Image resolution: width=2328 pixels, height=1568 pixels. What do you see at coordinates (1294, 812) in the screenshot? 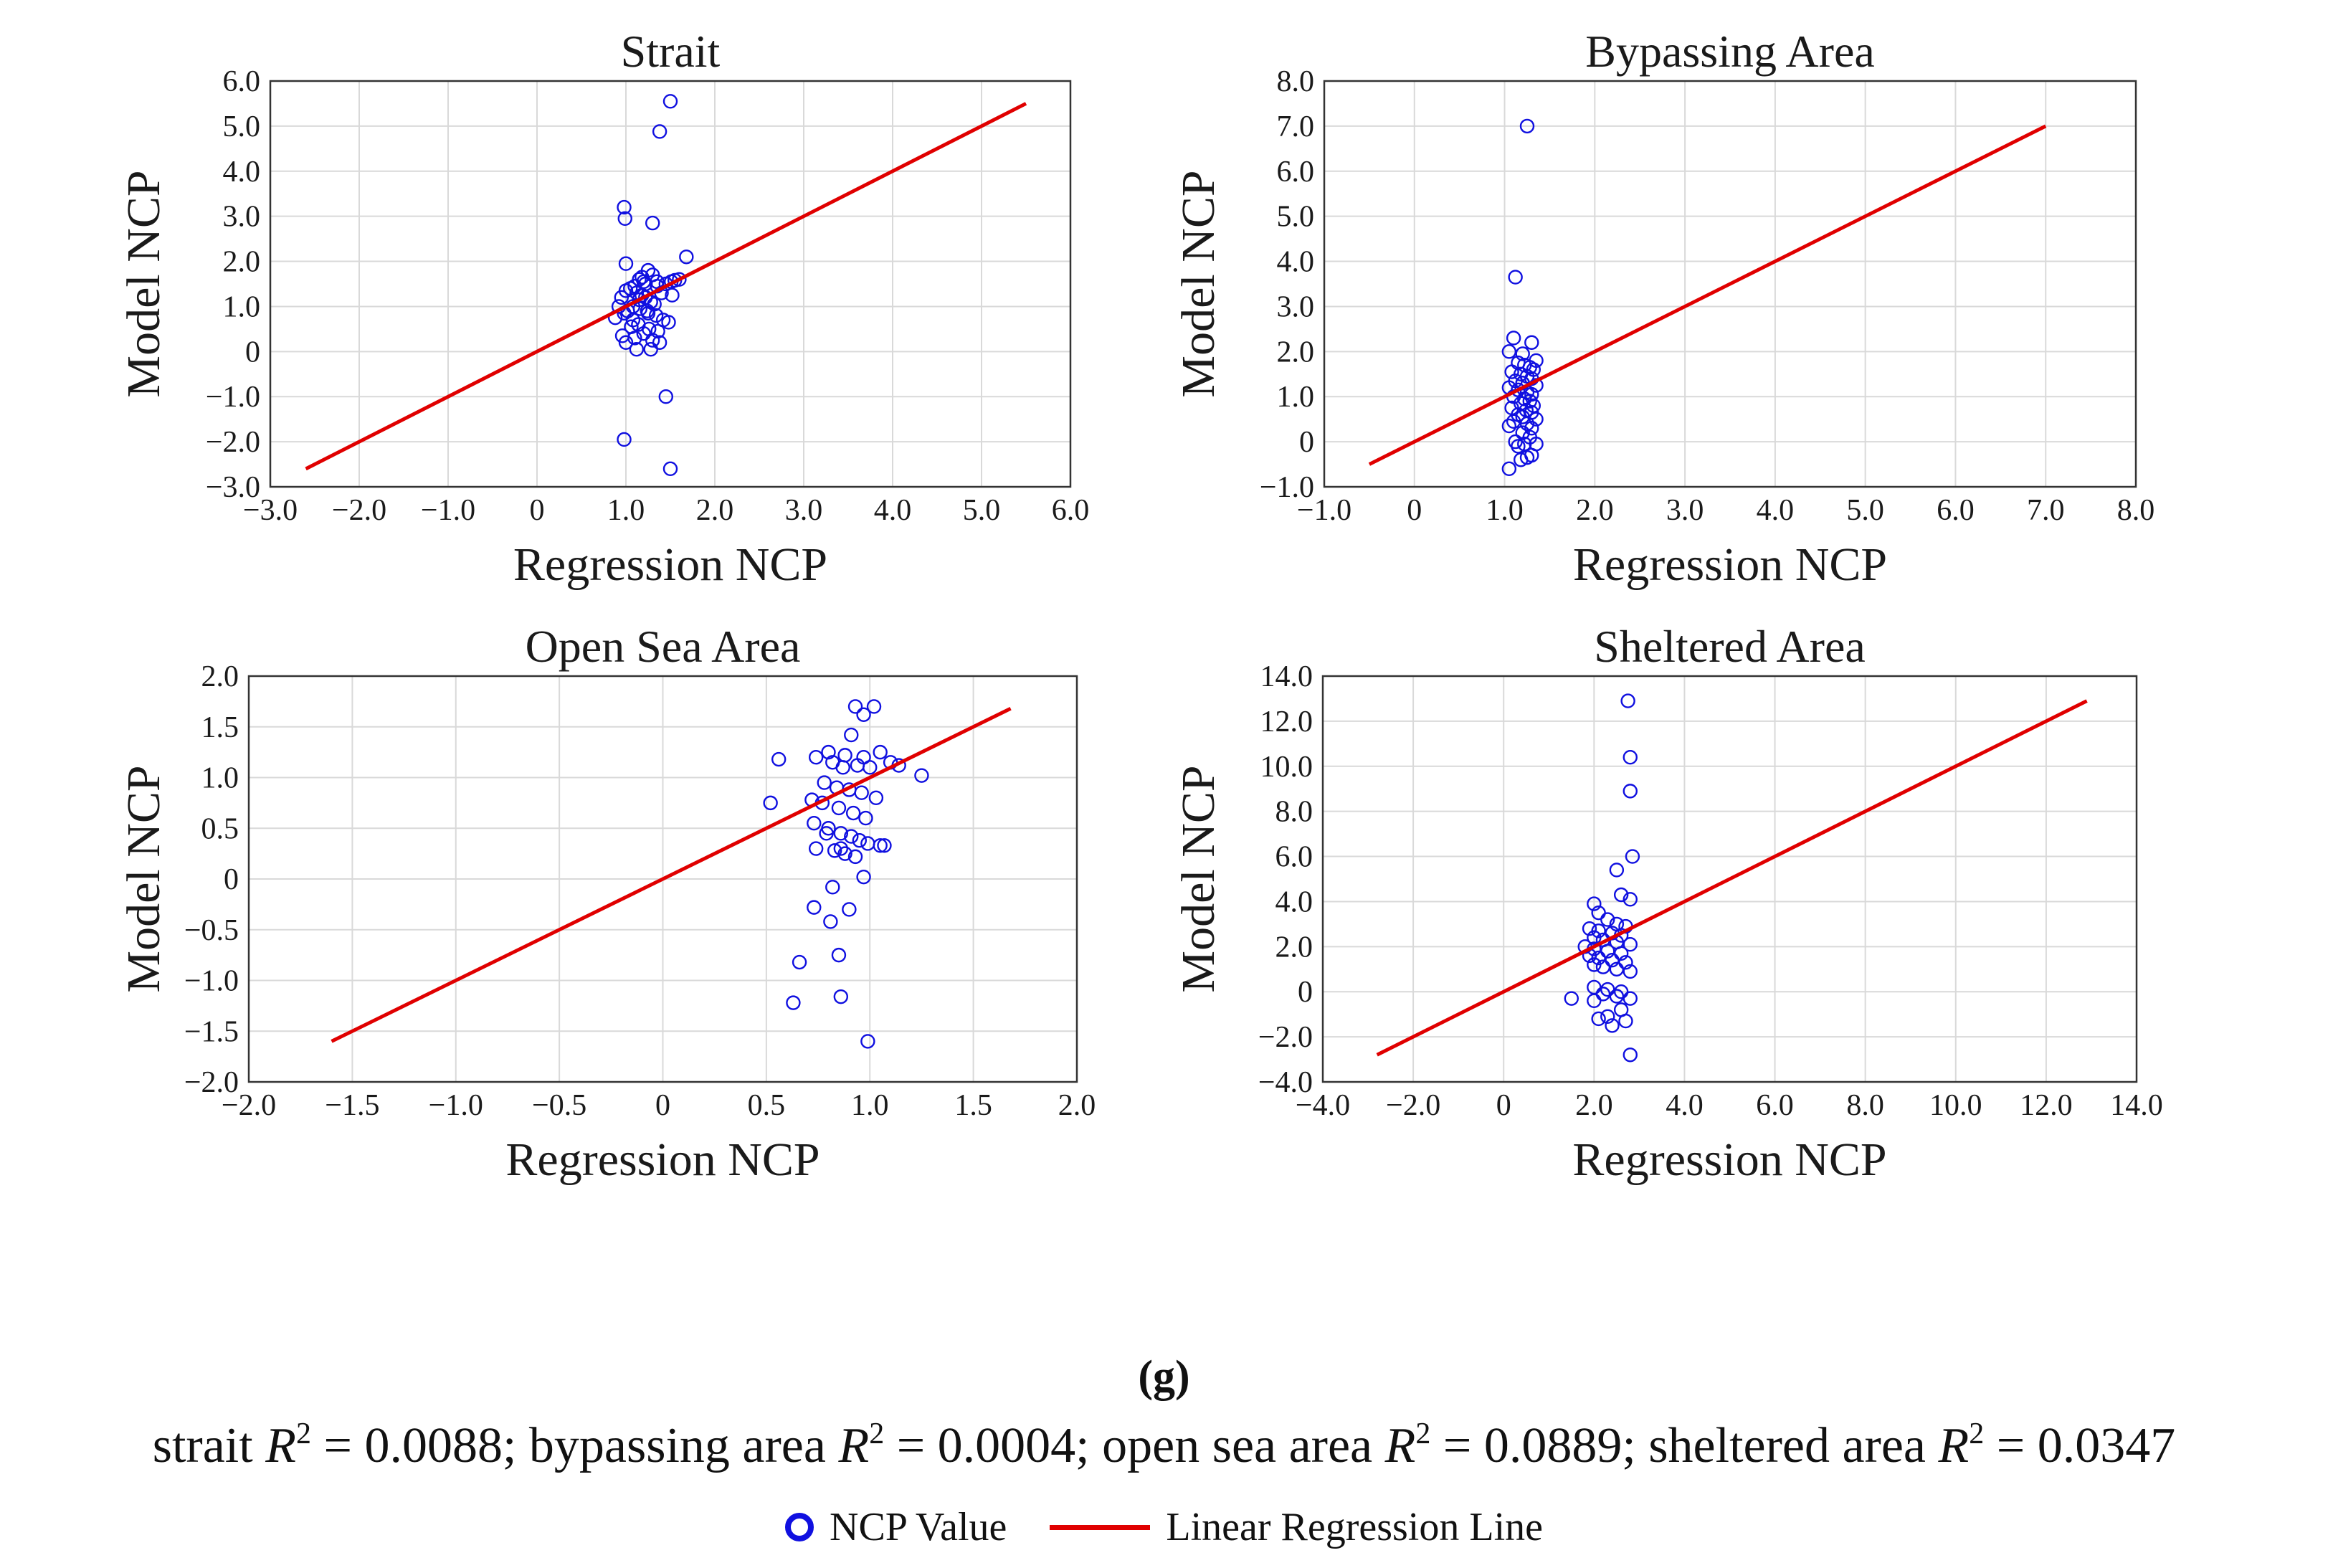
I see `sheltered-y-tick-label: 8.0` at bounding box center [1294, 812].